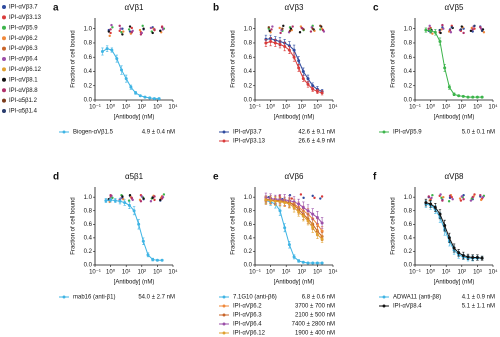 The height and width of the screenshot is (337, 500). Describe the element at coordinates (247, 316) in the screenshot. I see `legend-label: IPI-αVβ6.3` at that location.